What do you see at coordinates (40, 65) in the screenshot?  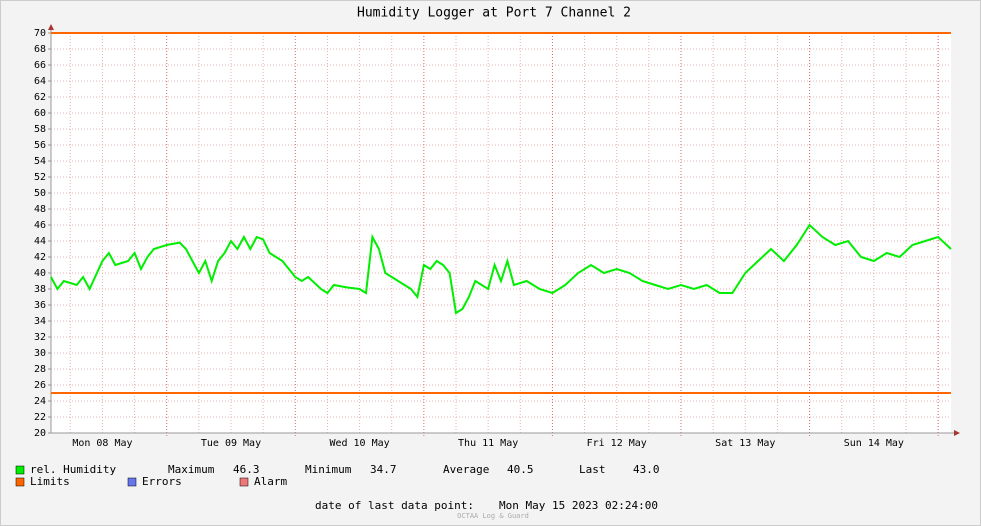 I see `y-tick-label: 66` at bounding box center [40, 65].